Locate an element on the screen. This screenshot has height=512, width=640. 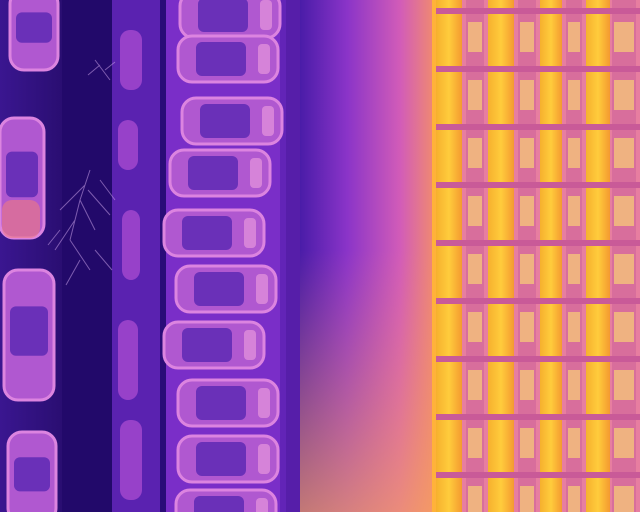
median-strip is located at coordinates (87, 256).